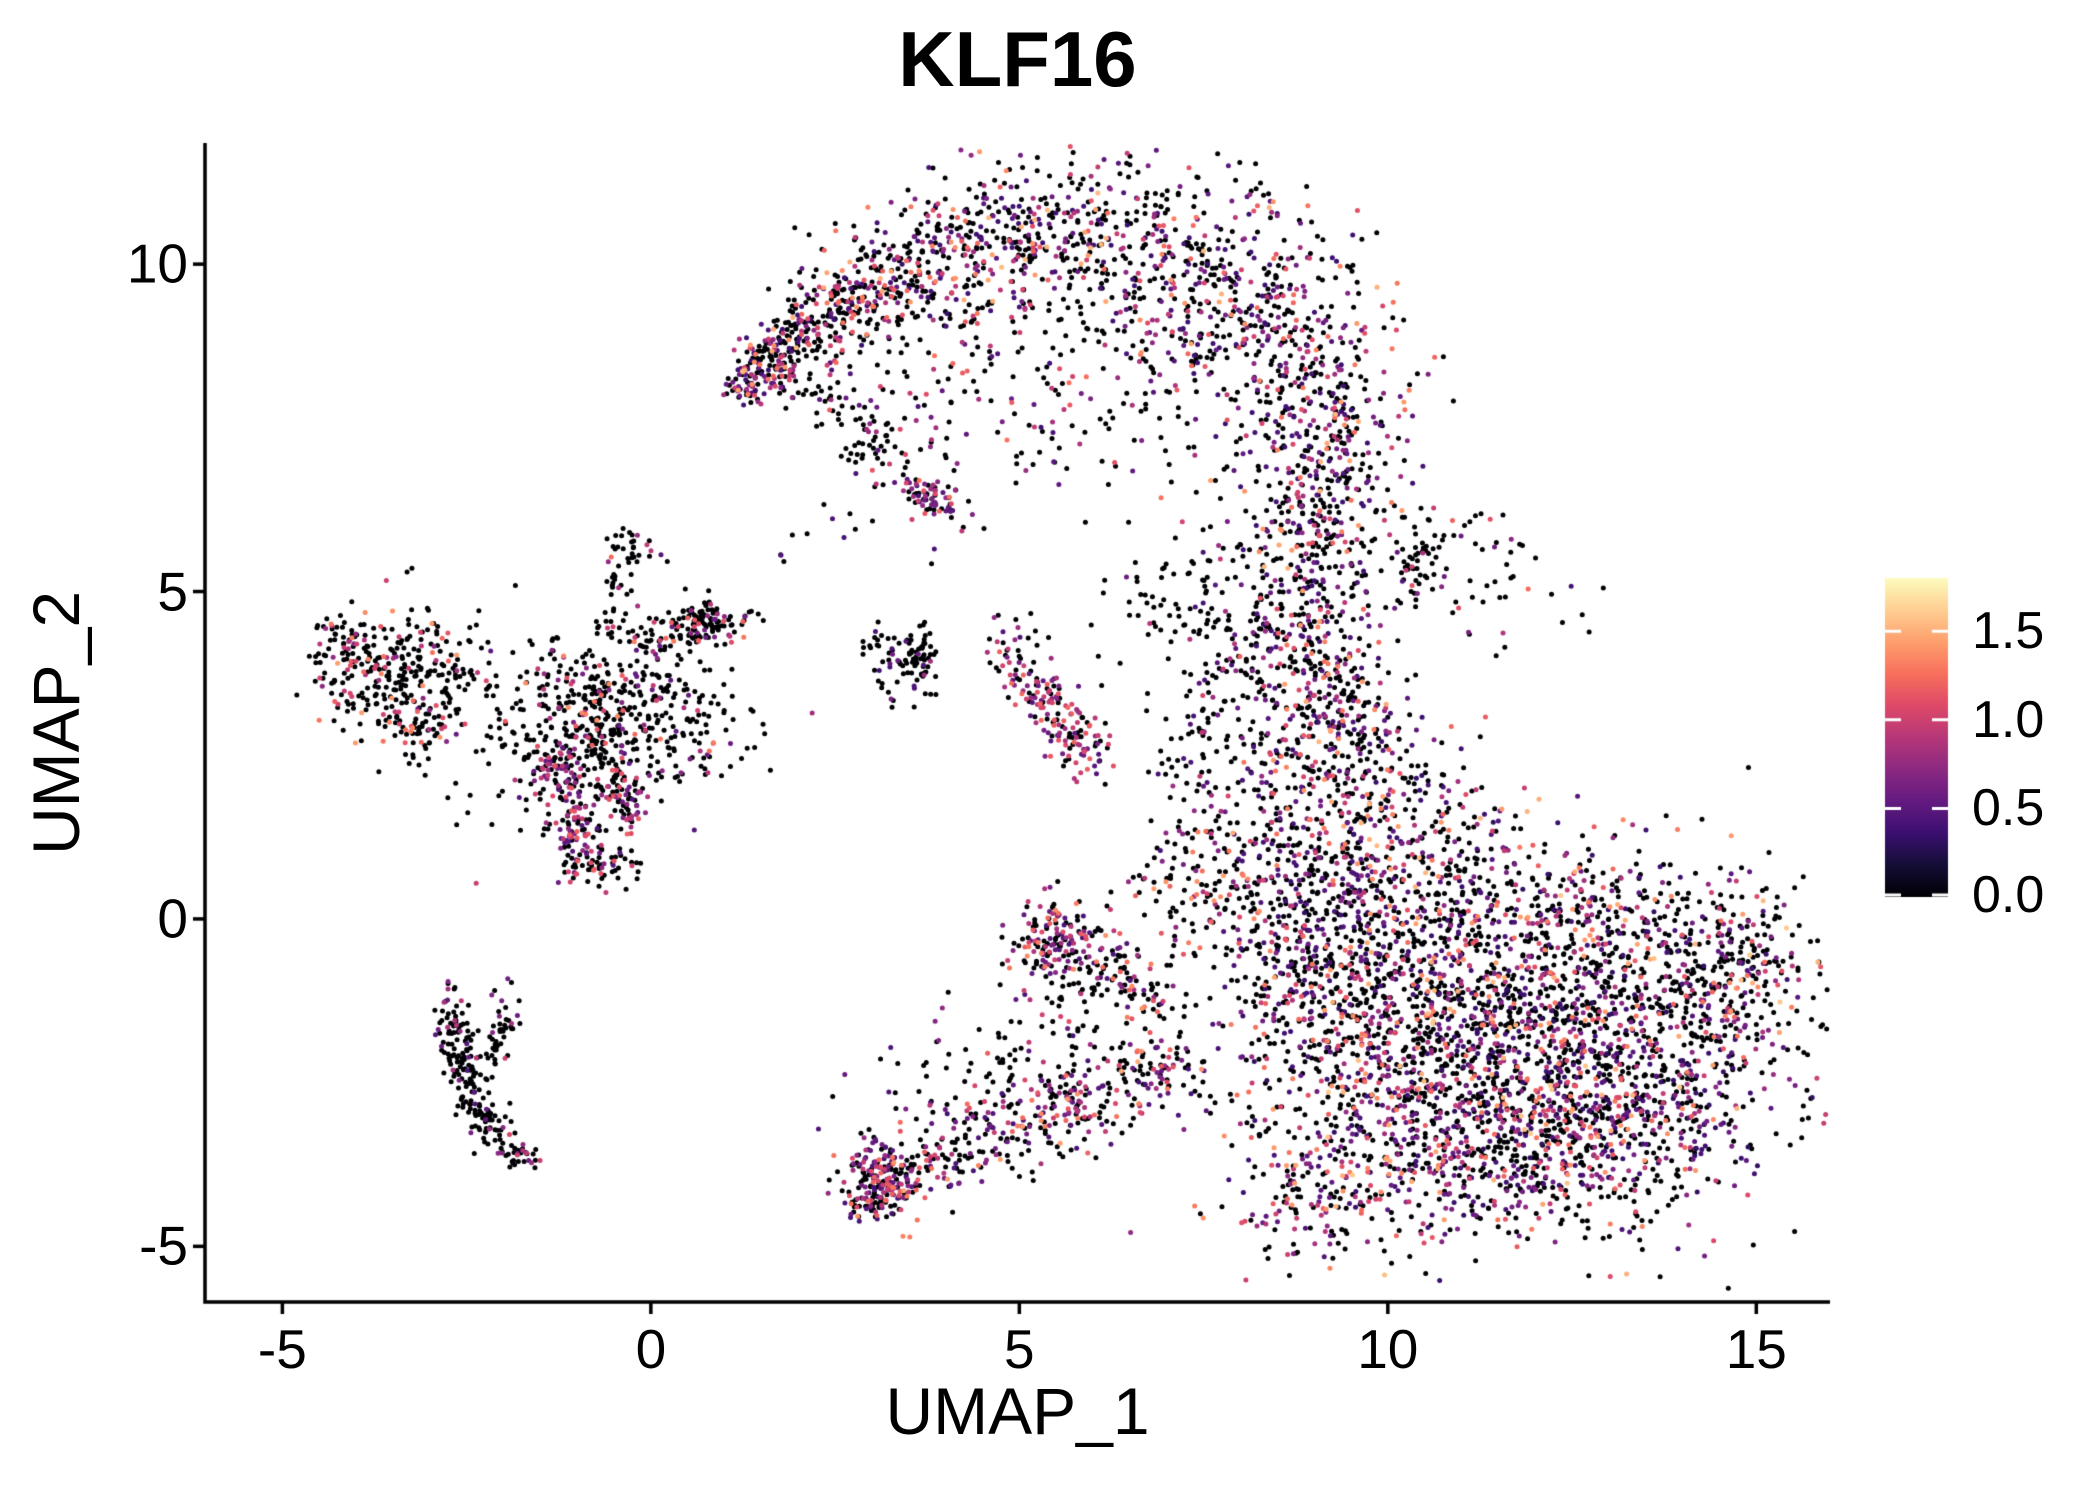 The image size is (2100, 1500). Describe the element at coordinates (1017, 1411) in the screenshot. I see `x-axis-label: UMAP_1` at that location.